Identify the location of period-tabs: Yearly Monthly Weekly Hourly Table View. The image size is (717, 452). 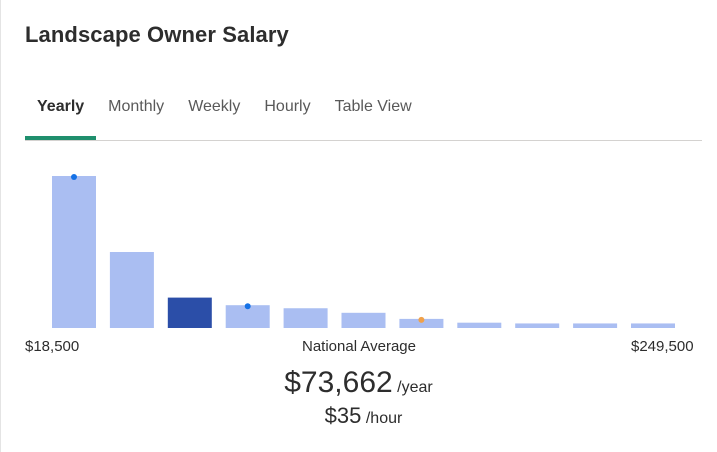
(371, 118).